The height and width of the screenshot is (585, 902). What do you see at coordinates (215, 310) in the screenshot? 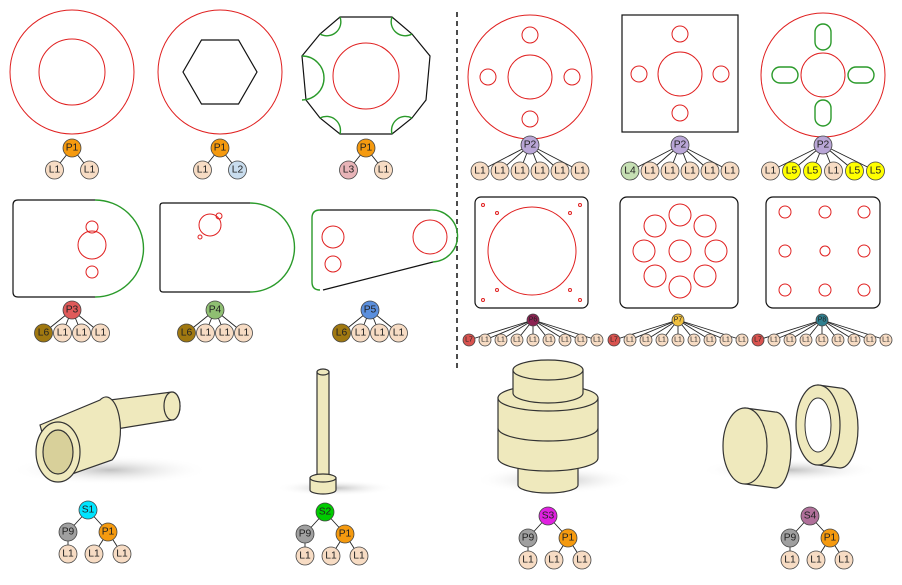
I see `node-label: P4` at bounding box center [215, 310].